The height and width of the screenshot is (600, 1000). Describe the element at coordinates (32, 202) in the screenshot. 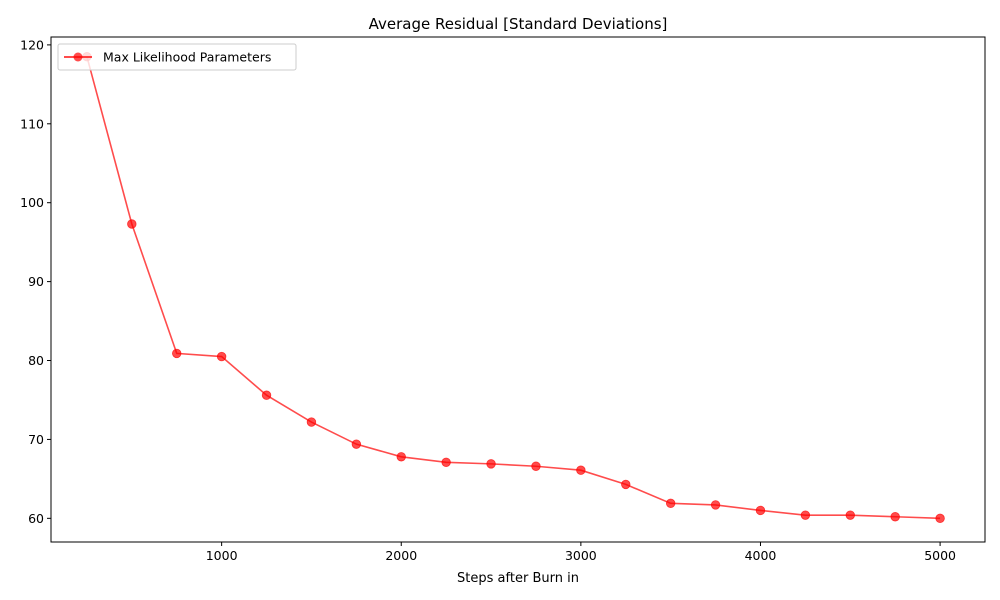

I see `y-tick-label: 100` at that location.